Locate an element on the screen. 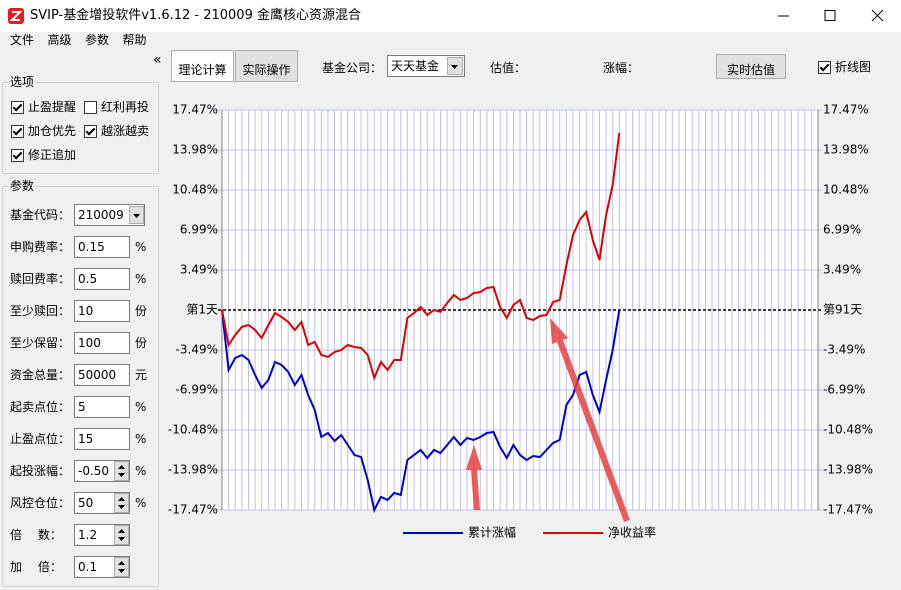 The image size is (901, 590). param-label: 起投涨幅： is located at coordinates (40, 471).